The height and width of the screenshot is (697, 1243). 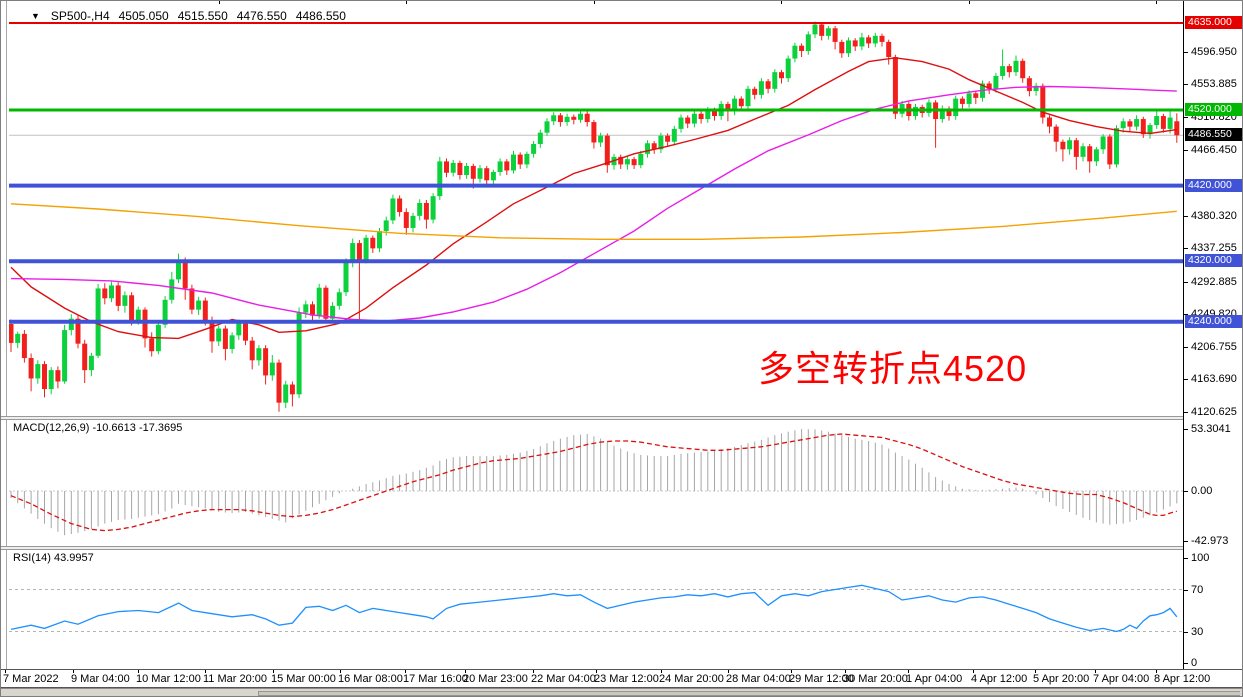 I want to click on time-axis-label: 15 Mar 00:00, so click(x=303, y=679).